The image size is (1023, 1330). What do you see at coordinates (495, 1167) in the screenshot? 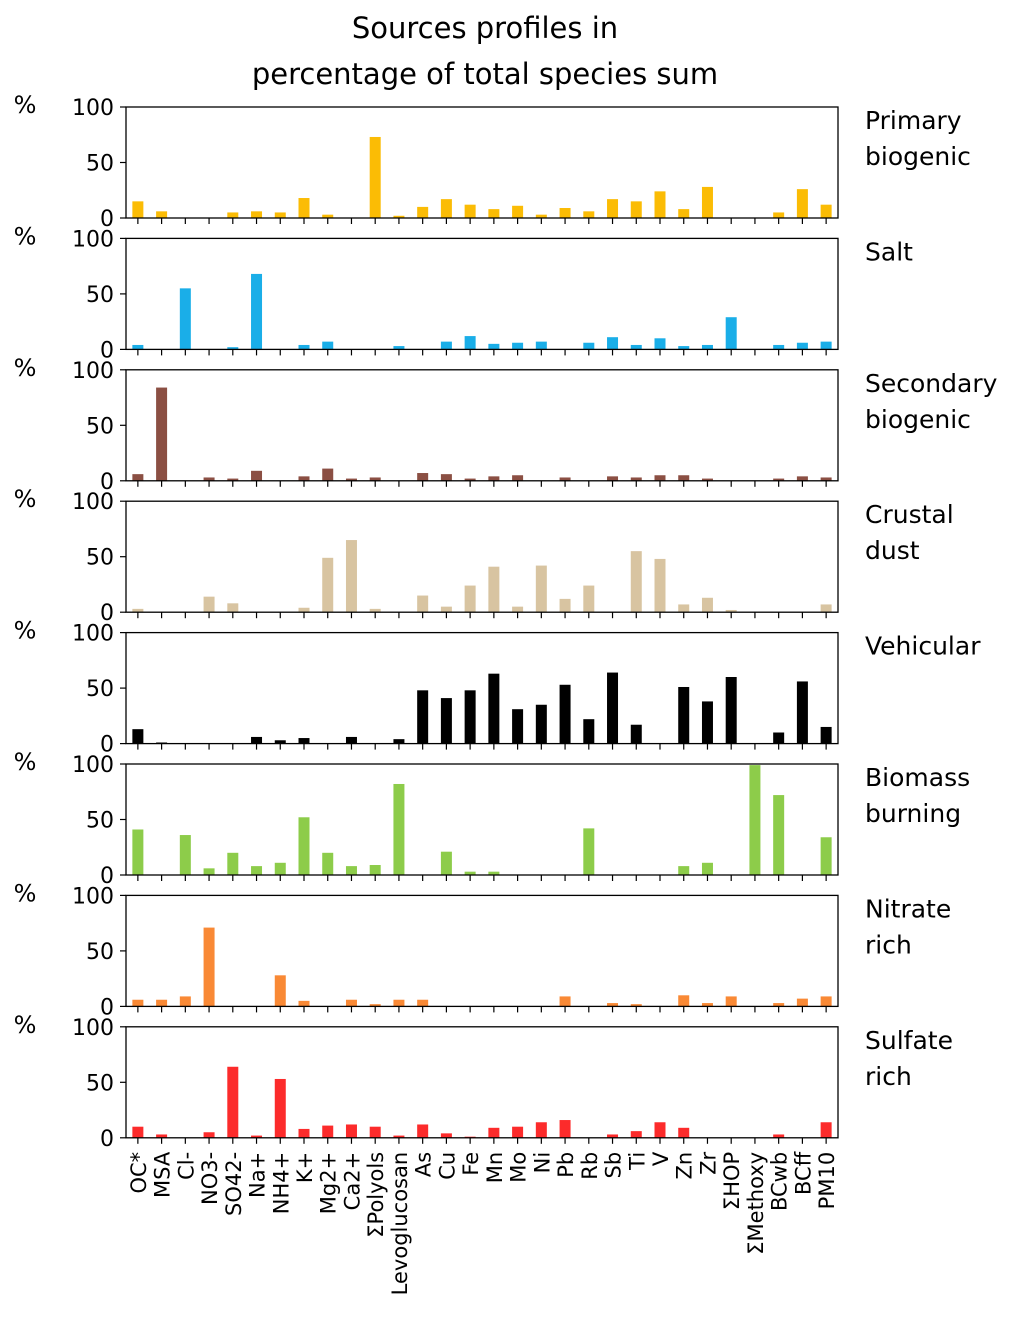
I see `category-label-16: Mn` at bounding box center [495, 1167].